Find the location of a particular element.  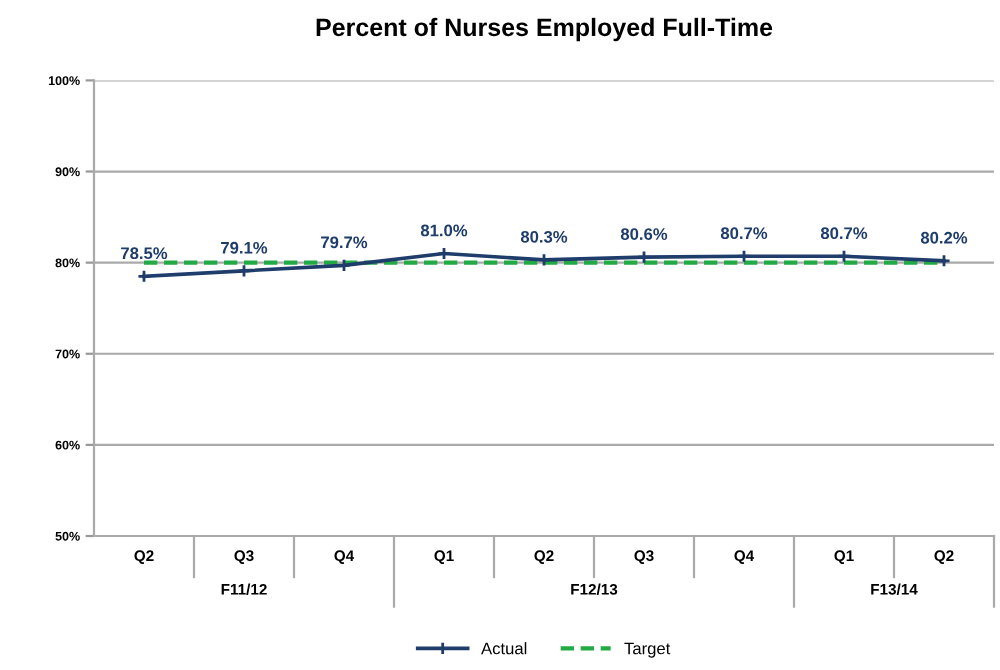

data-label: 79.7% is located at coordinates (344, 242).